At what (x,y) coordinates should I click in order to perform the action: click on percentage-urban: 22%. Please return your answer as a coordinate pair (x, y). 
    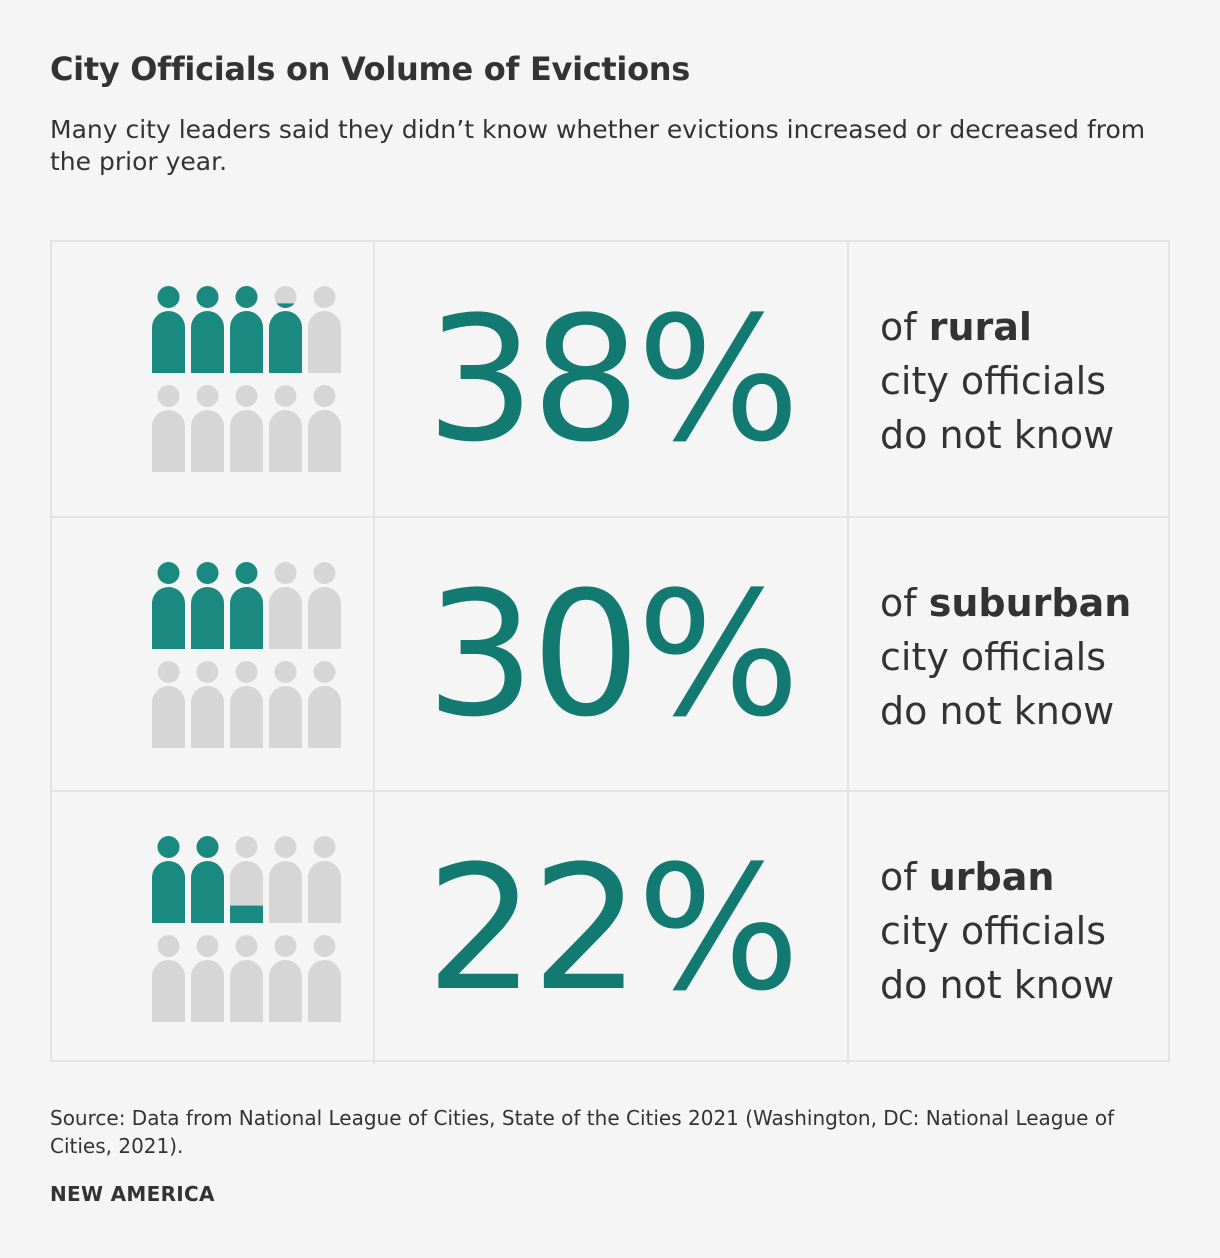
    Looking at the image, I should click on (612, 928).